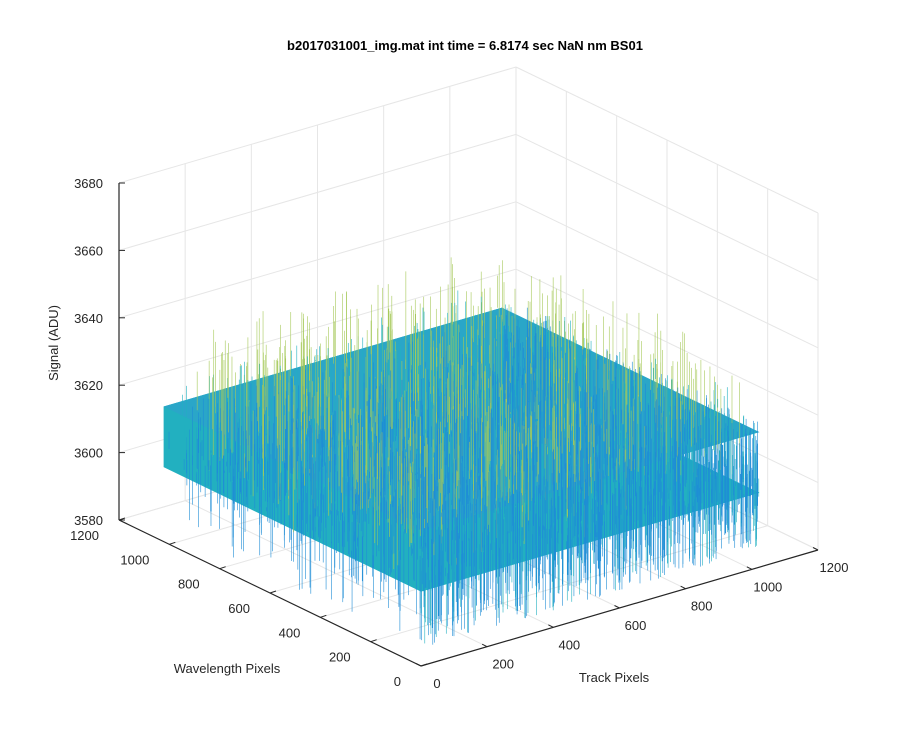 This screenshot has width=900, height=750. I want to click on z-tick-label: 3620, so click(88, 385).